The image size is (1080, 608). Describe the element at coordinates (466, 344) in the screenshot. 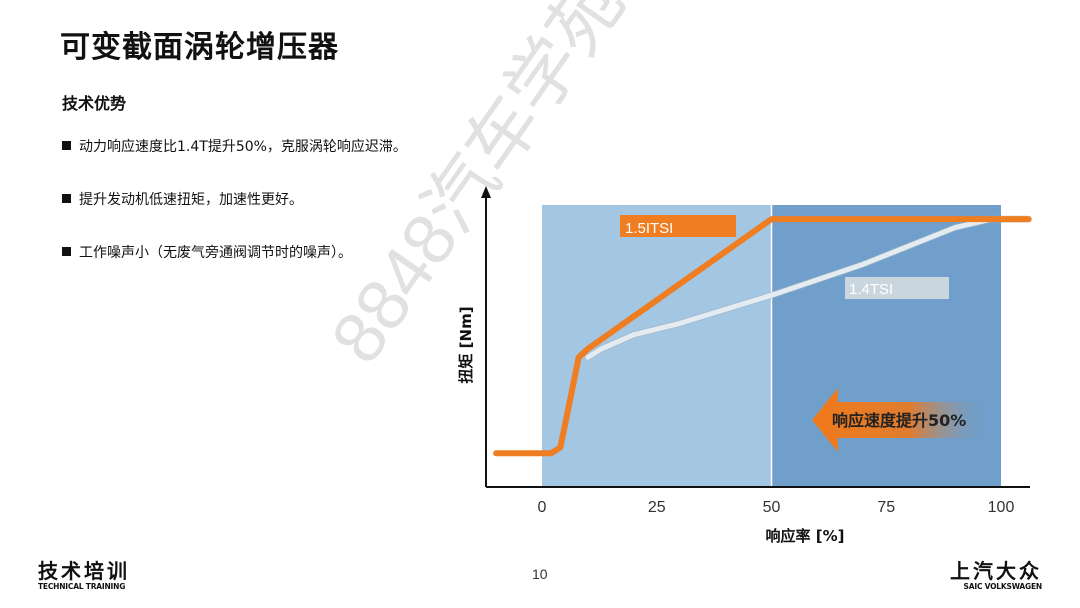

I see `y-axis-label: 扭矩 [Nm]` at that location.